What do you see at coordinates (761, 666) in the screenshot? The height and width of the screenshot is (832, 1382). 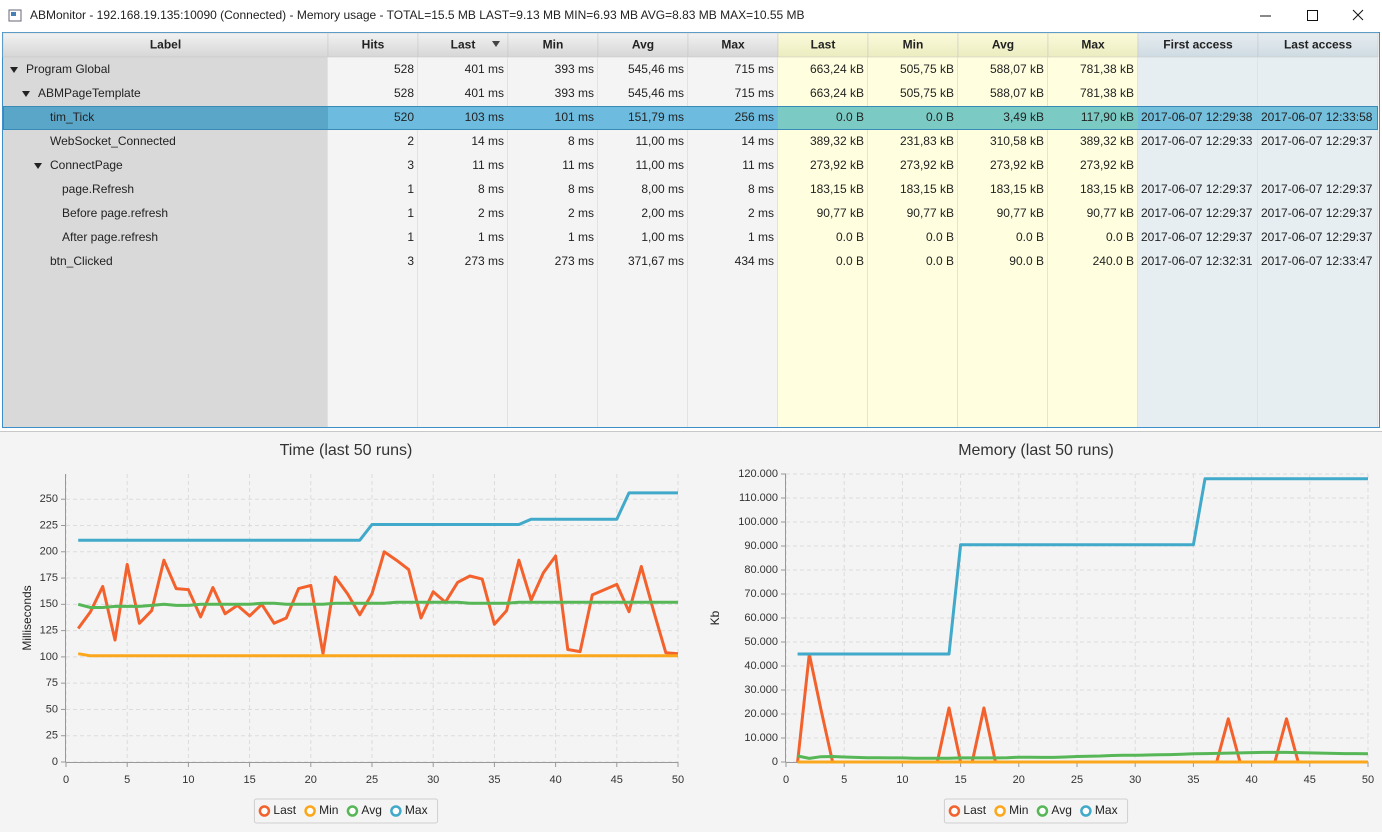 I see `y-tick-label: 40.000` at bounding box center [761, 666].